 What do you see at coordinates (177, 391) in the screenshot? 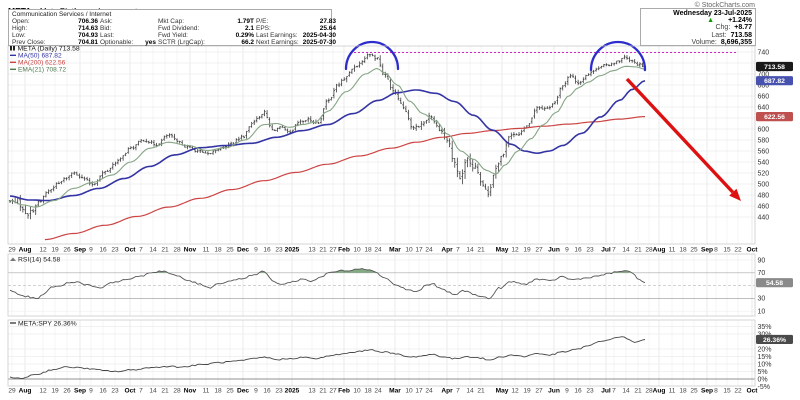
I see `x-axis-label-bottom: 28` at bounding box center [177, 391].